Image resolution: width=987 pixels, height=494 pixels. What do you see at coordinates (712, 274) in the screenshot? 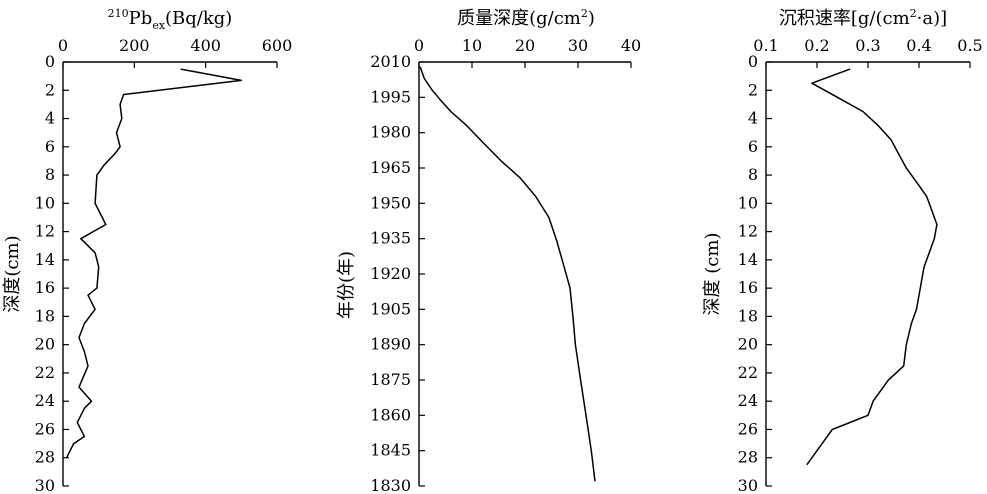
I see `y-axis-title: 深度 (cm)` at bounding box center [712, 274].